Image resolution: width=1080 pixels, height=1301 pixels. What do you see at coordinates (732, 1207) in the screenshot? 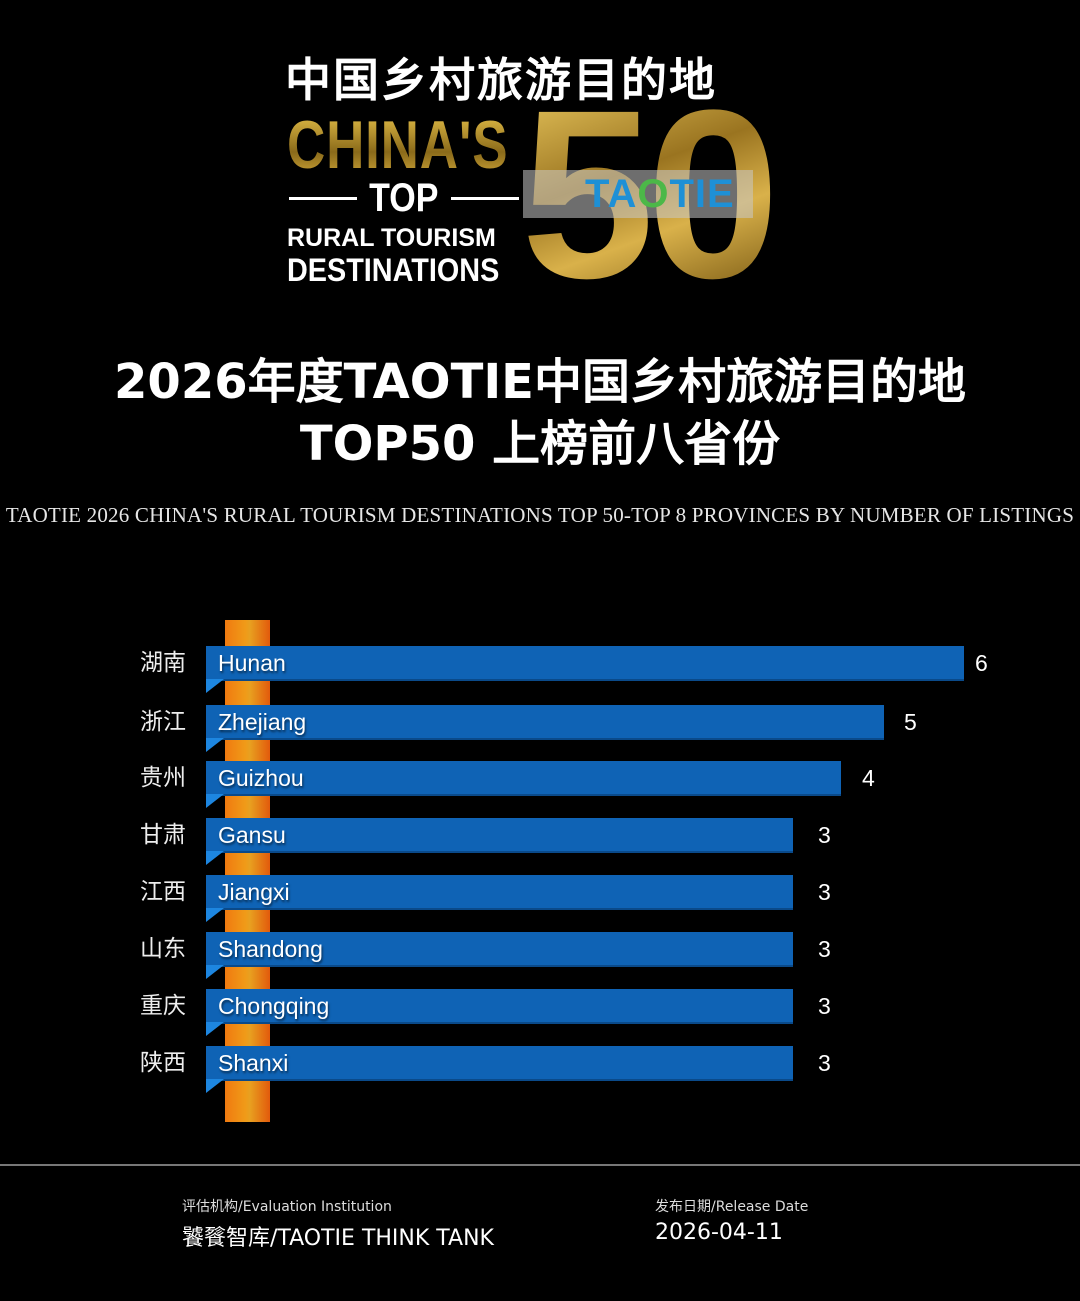
I see `release-date-label: 发布日期/Release Date` at bounding box center [732, 1207].